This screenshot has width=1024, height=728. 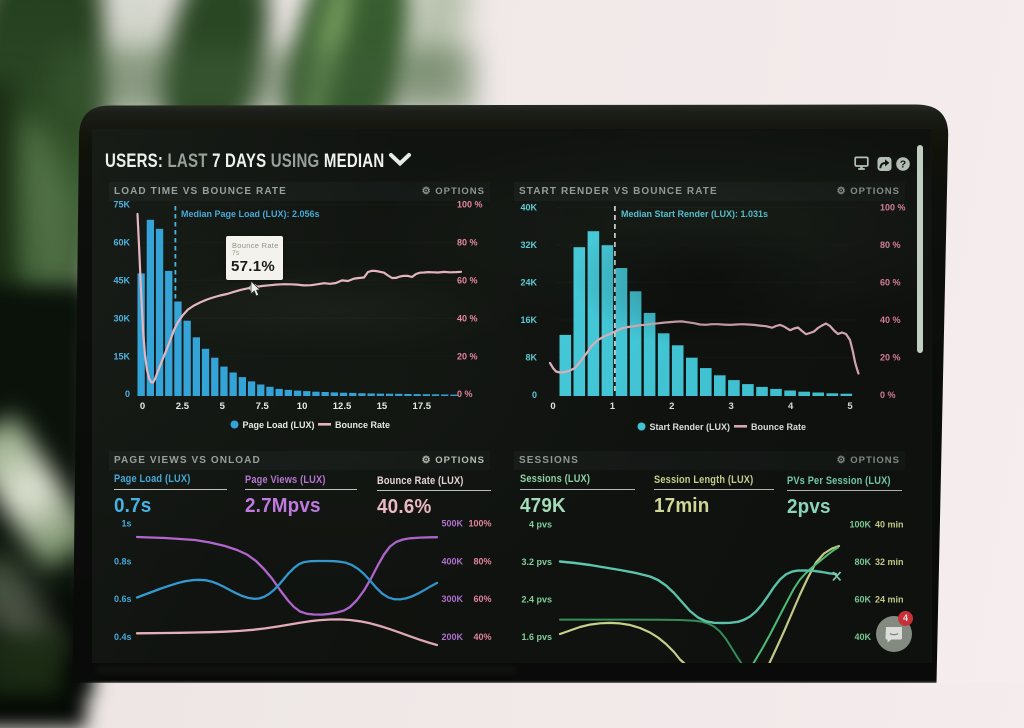 What do you see at coordinates (452, 562) in the screenshot?
I see `svg-text: 400K` at bounding box center [452, 562].